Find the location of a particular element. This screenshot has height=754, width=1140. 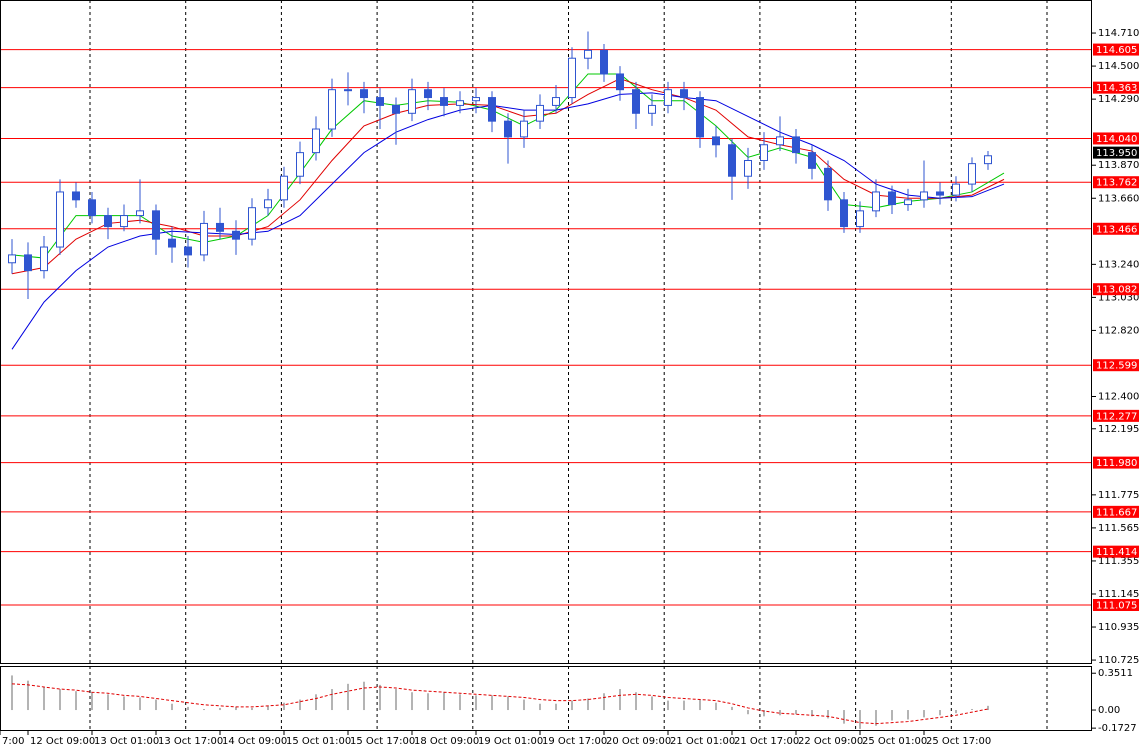

indicator-y-tick-label: -0.1727 is located at coordinates (1117, 728).